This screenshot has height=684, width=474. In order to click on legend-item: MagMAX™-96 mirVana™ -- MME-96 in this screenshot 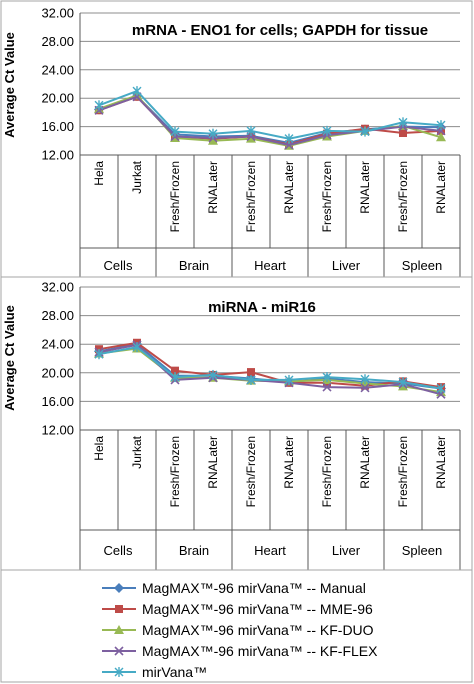, I will do `click(237, 609)`.